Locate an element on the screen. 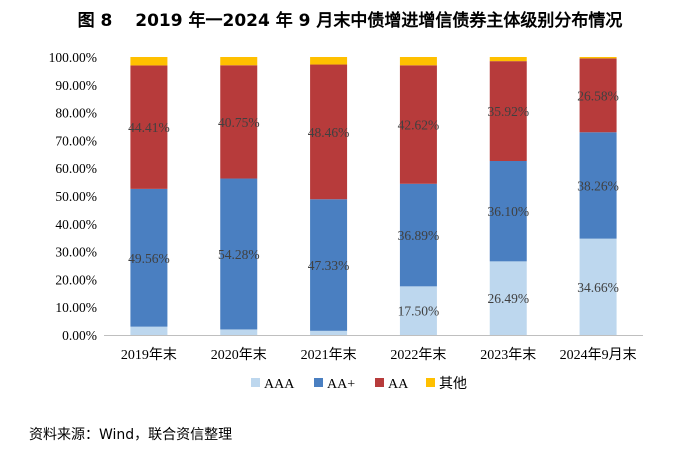 The height and width of the screenshot is (451, 700). chart-title: 图 8 2019 年一2024 年 9 月末中债增进增信债券主体级别分布情况 is located at coordinates (350, 21).